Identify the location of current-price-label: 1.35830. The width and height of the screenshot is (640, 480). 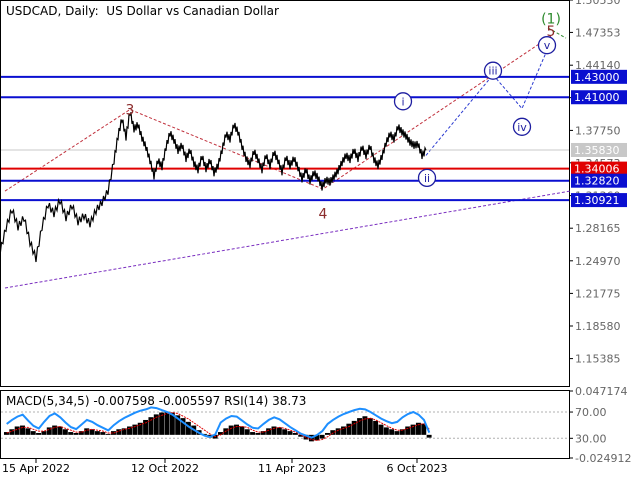
(597, 150).